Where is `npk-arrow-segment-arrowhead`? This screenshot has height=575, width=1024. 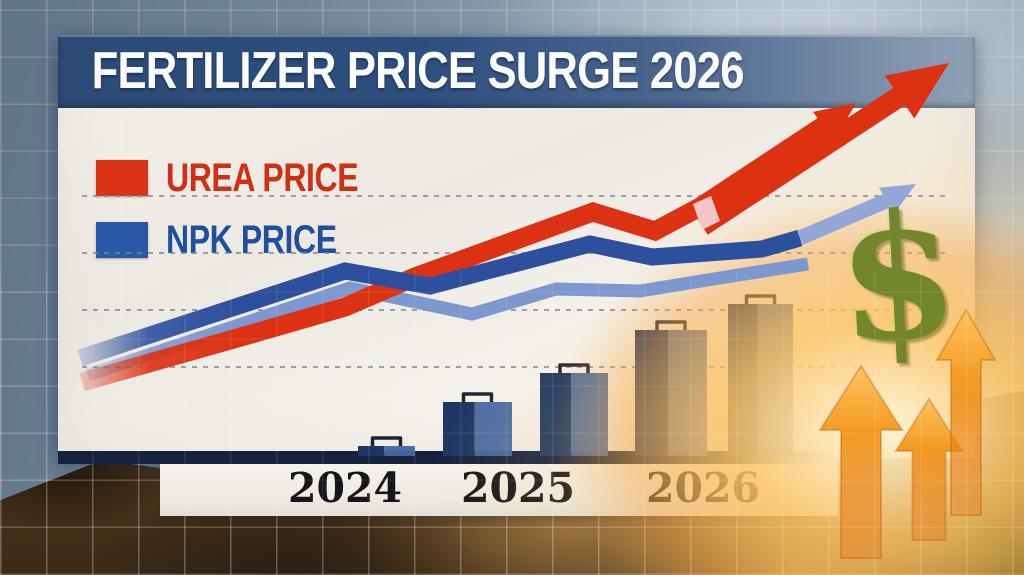 npk-arrow-segment-arrowhead is located at coordinates (897, 199).